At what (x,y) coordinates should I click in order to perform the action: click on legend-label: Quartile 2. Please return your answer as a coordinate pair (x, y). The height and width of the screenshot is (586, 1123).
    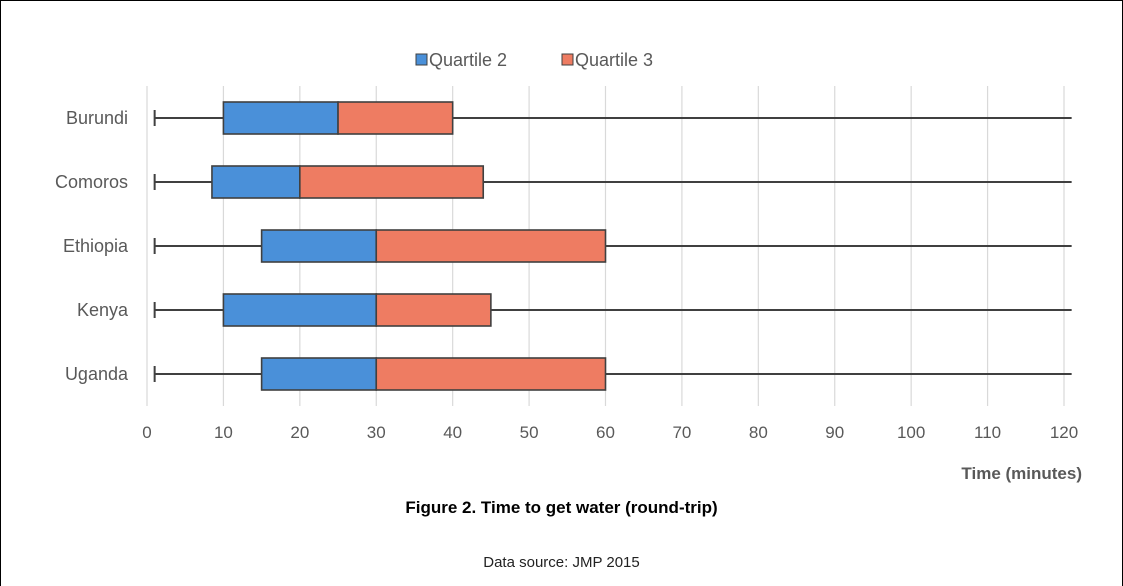
    Looking at the image, I should click on (468, 60).